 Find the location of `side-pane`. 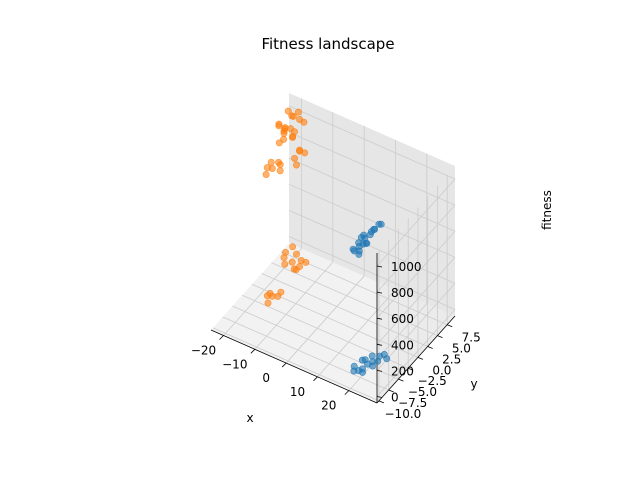

side-pane is located at coordinates (372, 204).